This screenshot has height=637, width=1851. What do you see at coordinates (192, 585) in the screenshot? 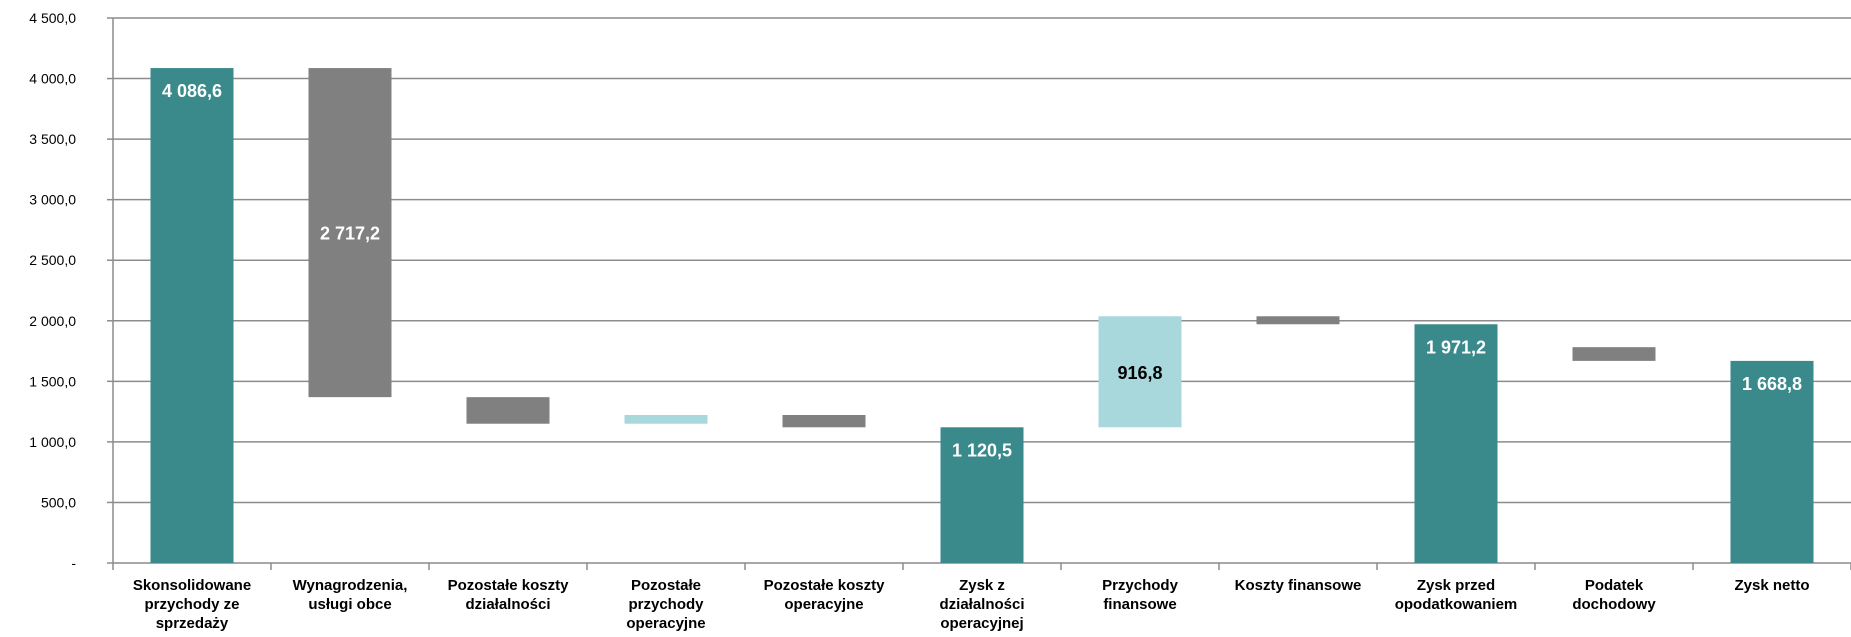
I see `x-category-label: Skonsolidowane` at bounding box center [192, 585].